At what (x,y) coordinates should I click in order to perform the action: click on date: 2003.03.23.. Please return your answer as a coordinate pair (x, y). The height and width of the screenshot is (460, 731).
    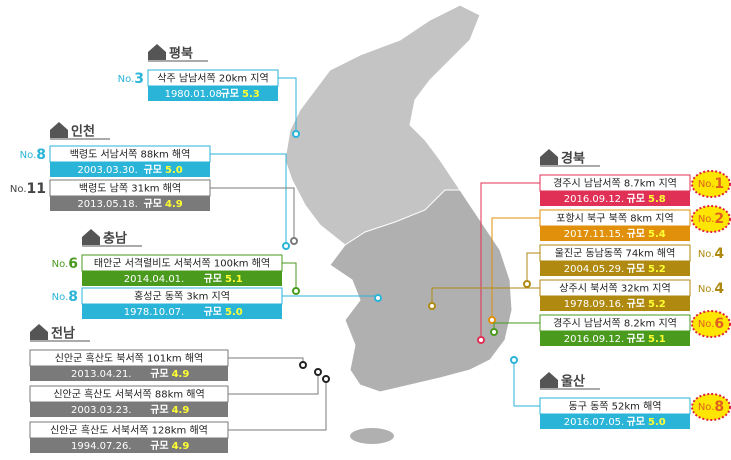
    Looking at the image, I should click on (101, 410).